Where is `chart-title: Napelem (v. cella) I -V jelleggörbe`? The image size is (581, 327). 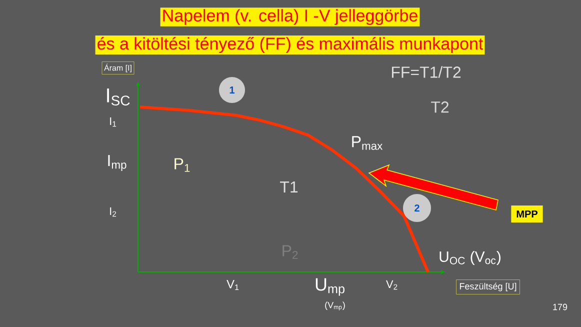 chart-title: Napelem (v. cella) I -V jelleggörbe is located at coordinates (290, 17).